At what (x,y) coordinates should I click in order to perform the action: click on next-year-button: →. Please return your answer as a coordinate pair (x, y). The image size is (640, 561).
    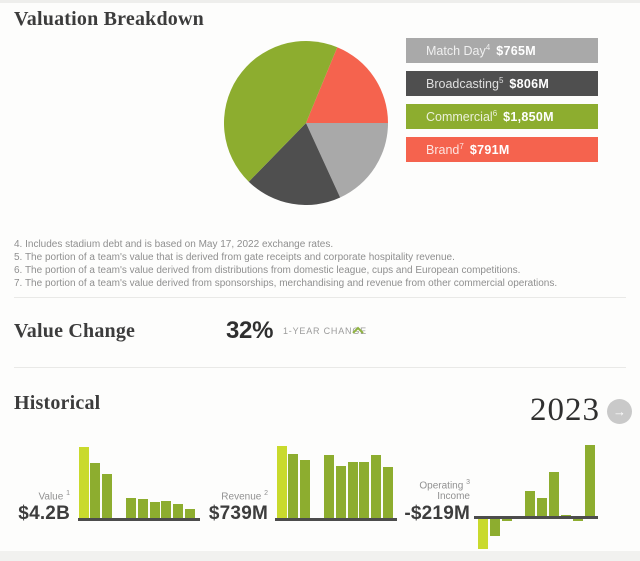
    Looking at the image, I should click on (619, 411).